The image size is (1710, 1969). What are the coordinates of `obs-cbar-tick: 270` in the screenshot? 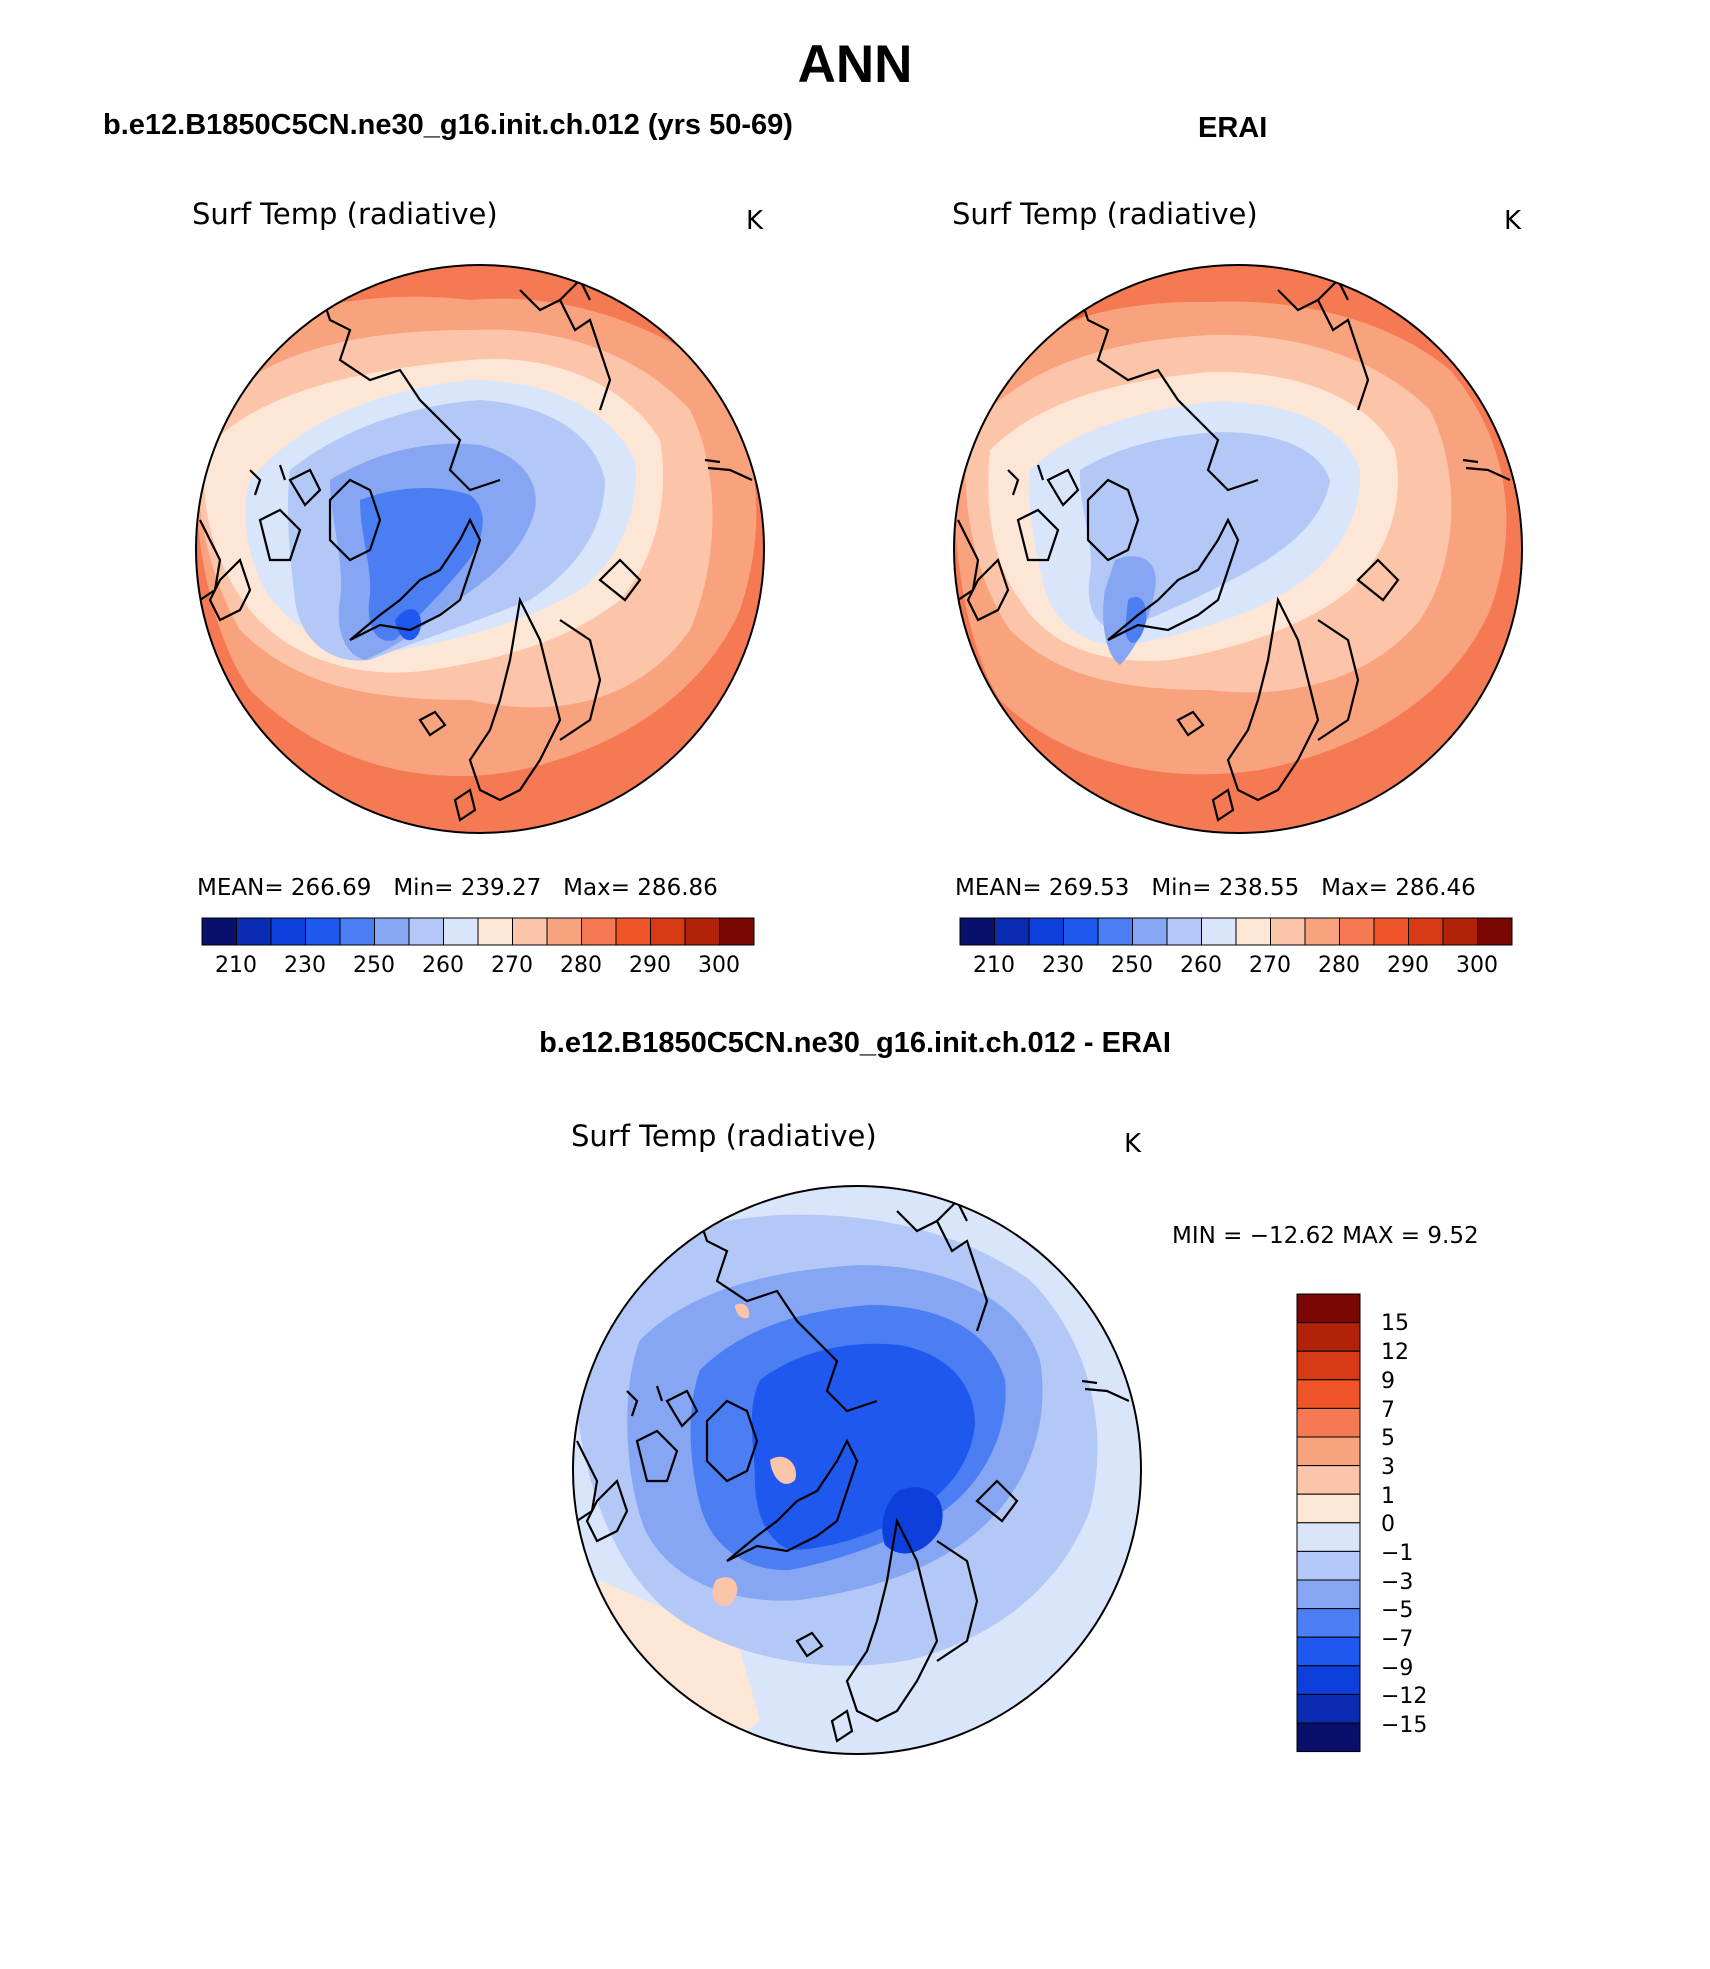 It's located at (1270, 965).